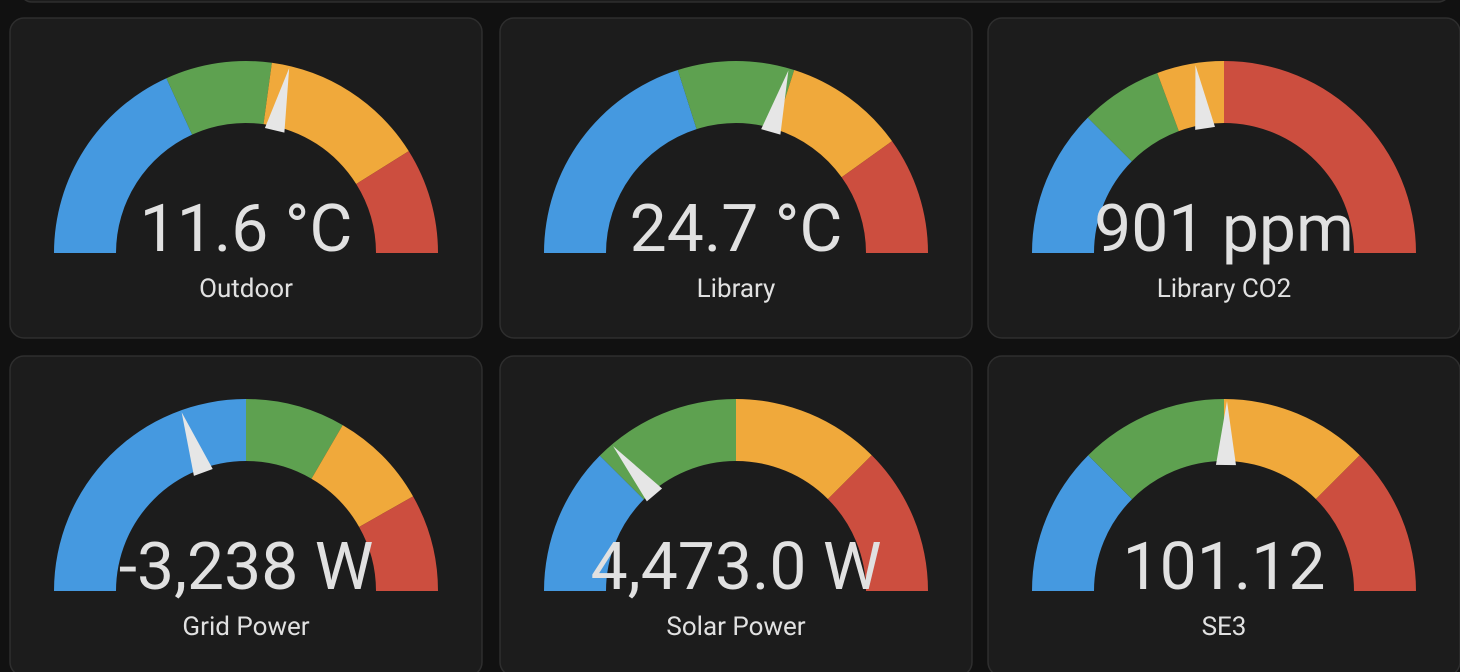 This screenshot has width=1460, height=672. Describe the element at coordinates (246, 567) in the screenshot. I see `gauge-value: -3,238 W` at that location.